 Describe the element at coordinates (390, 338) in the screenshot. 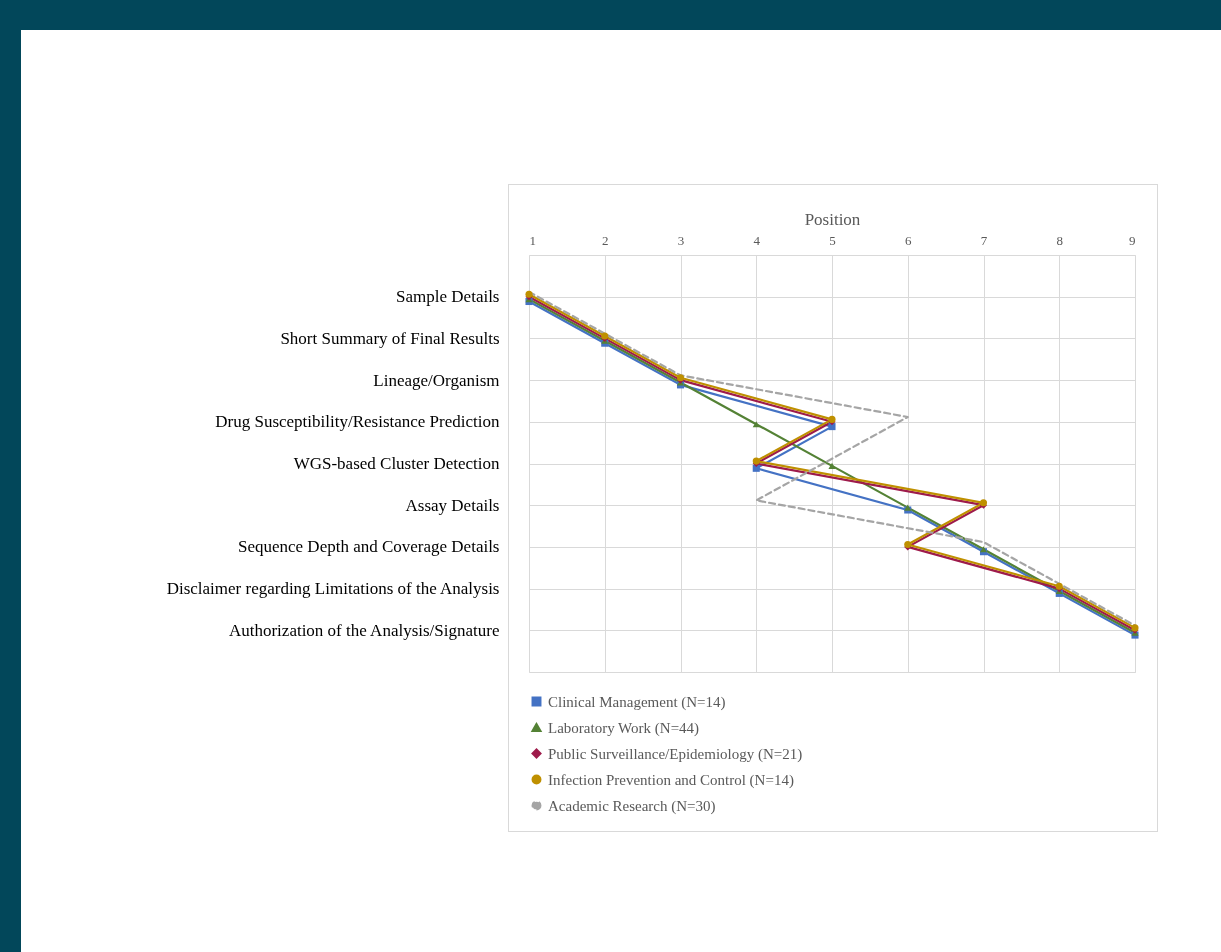

I see `y-tick-label: Short Summary of Final Results` at that location.